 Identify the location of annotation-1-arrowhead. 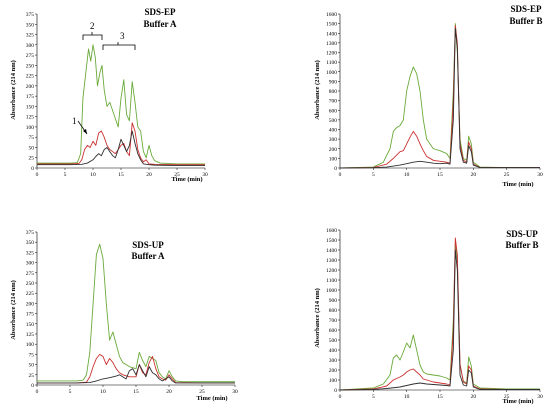
(85, 131).